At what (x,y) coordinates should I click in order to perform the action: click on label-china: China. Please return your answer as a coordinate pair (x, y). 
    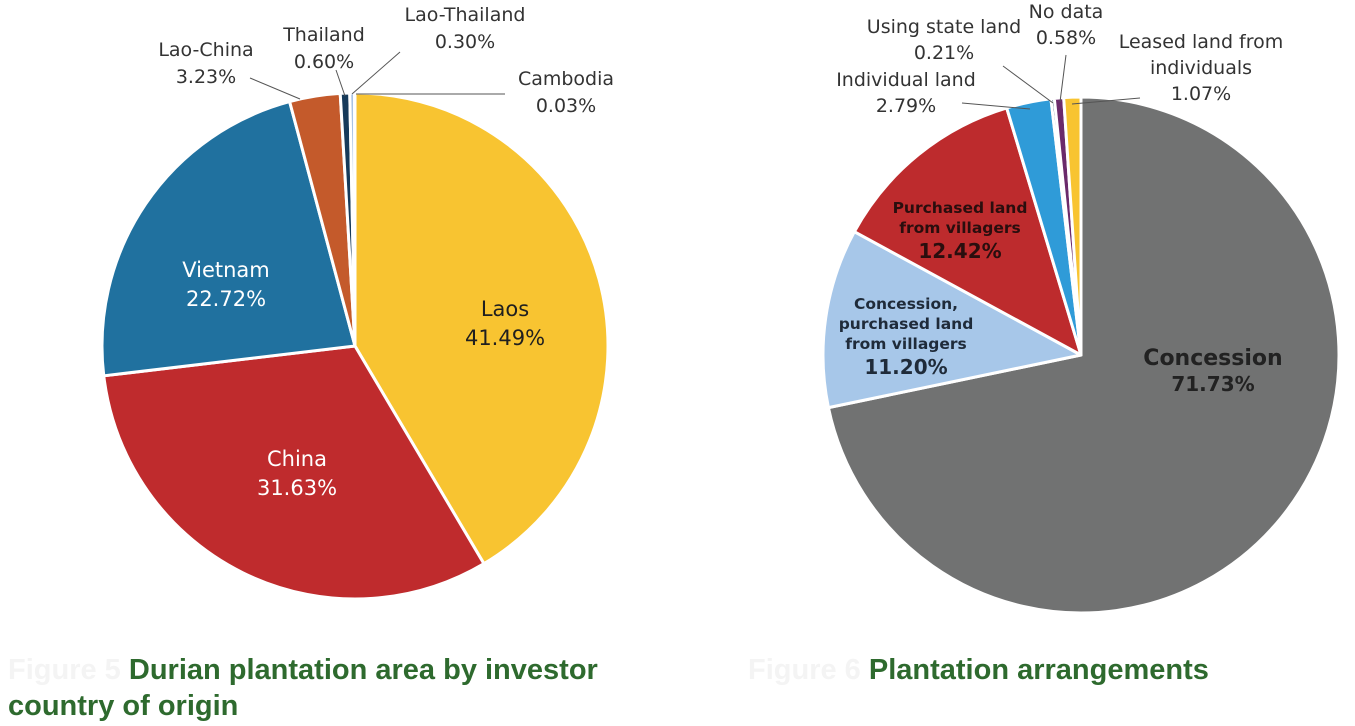
    Looking at the image, I should click on (297, 459).